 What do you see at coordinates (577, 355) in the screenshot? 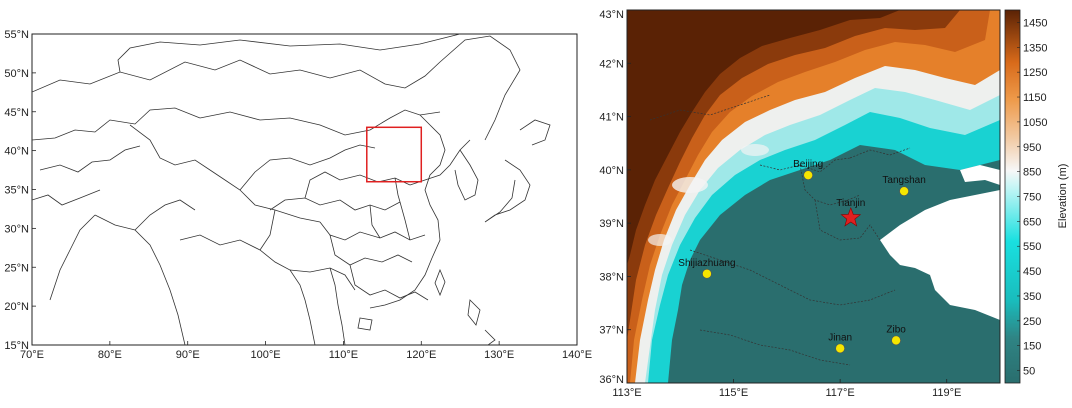
I see `overview-lon-label: 140°E` at bounding box center [577, 355].